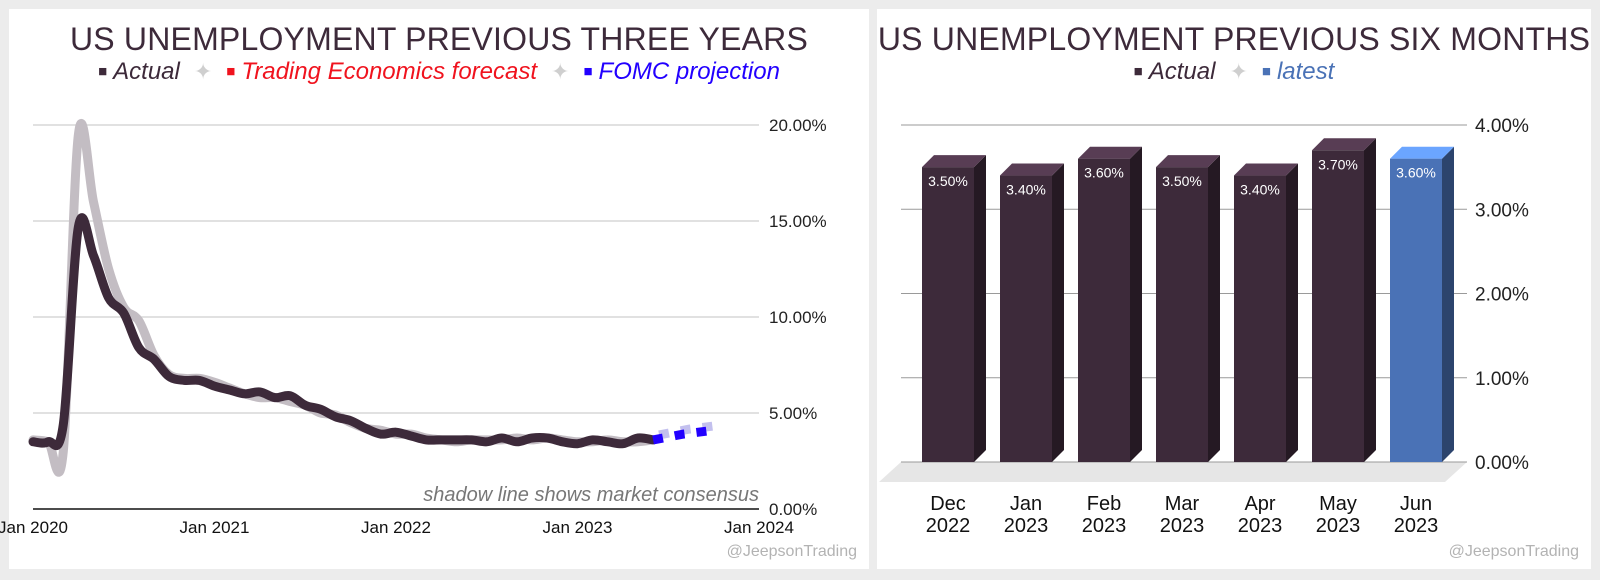 The width and height of the screenshot is (1600, 580). Describe the element at coordinates (578, 527) in the screenshot. I see `x-tick-label: Jan 2023` at that location.